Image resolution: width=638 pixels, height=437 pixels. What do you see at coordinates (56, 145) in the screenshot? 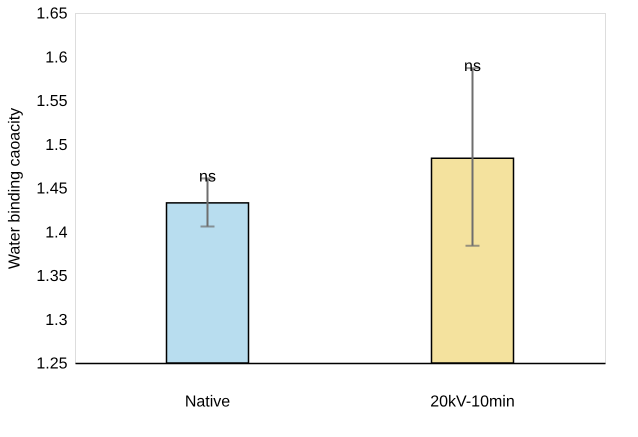
I see `y-tick-label: 1.5` at bounding box center [56, 145].